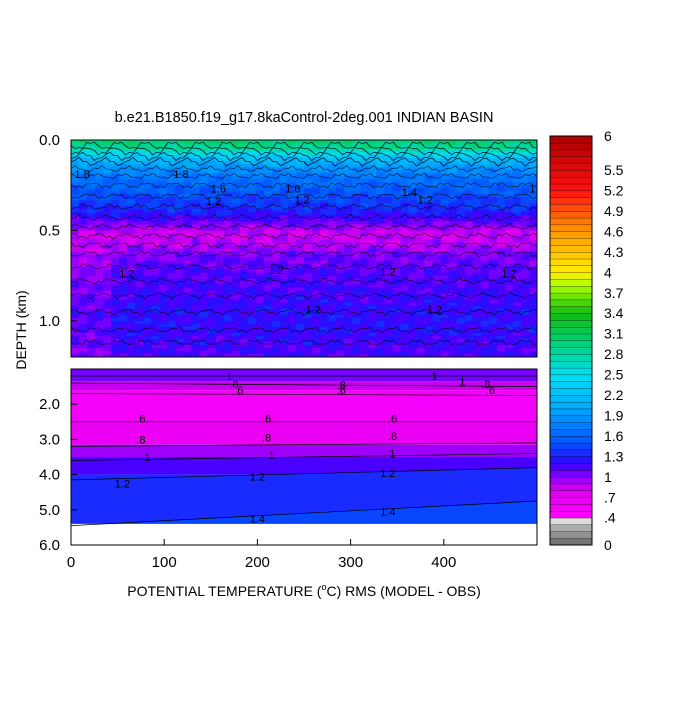 The height and width of the screenshot is (705, 700). What do you see at coordinates (266, 439) in the screenshot?
I see `lower-contour-label: .8` at bounding box center [266, 439].